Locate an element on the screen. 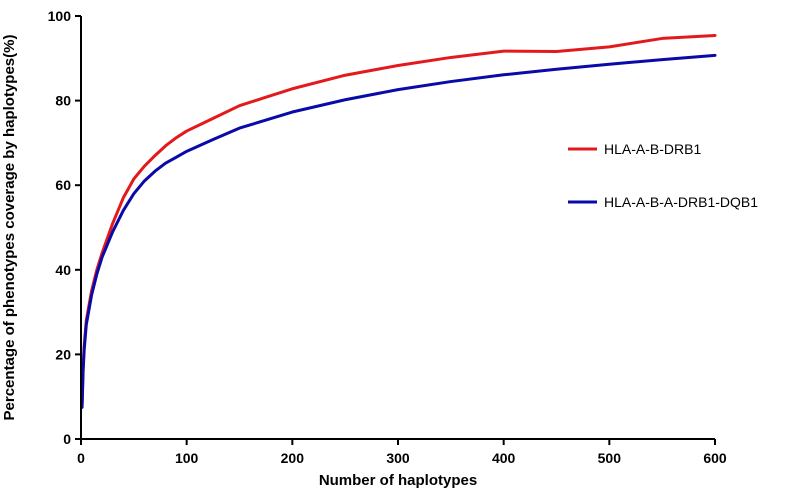  y-tick-label: 40 is located at coordinates (63, 270).